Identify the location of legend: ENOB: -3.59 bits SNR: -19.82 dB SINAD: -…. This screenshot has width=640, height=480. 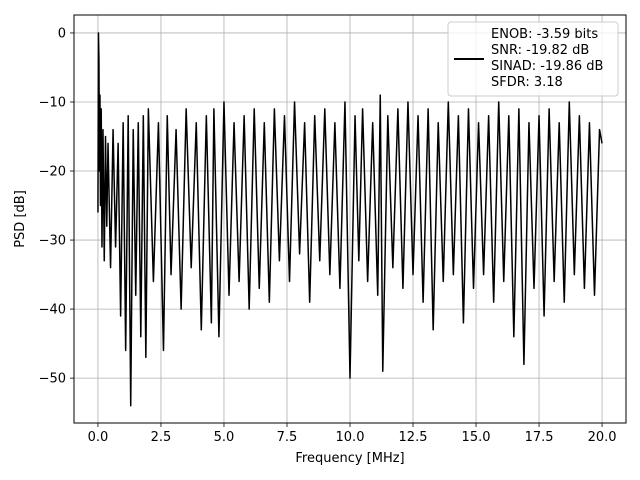
(533, 59).